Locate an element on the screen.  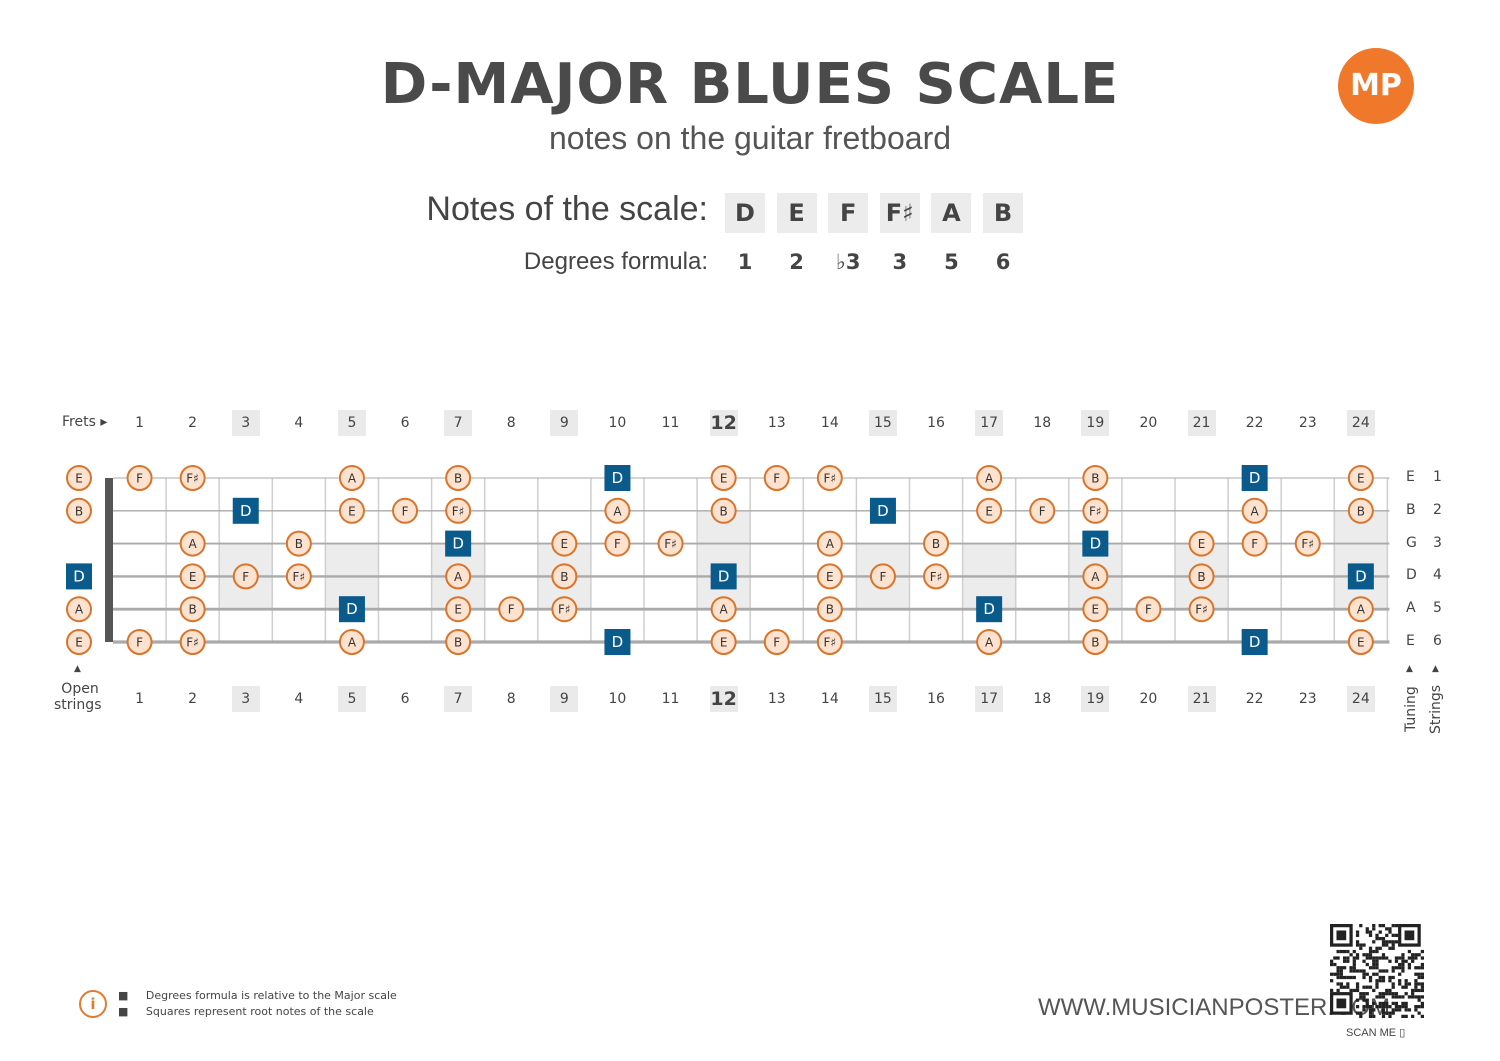
fret-number: 17 is located at coordinates (989, 699).